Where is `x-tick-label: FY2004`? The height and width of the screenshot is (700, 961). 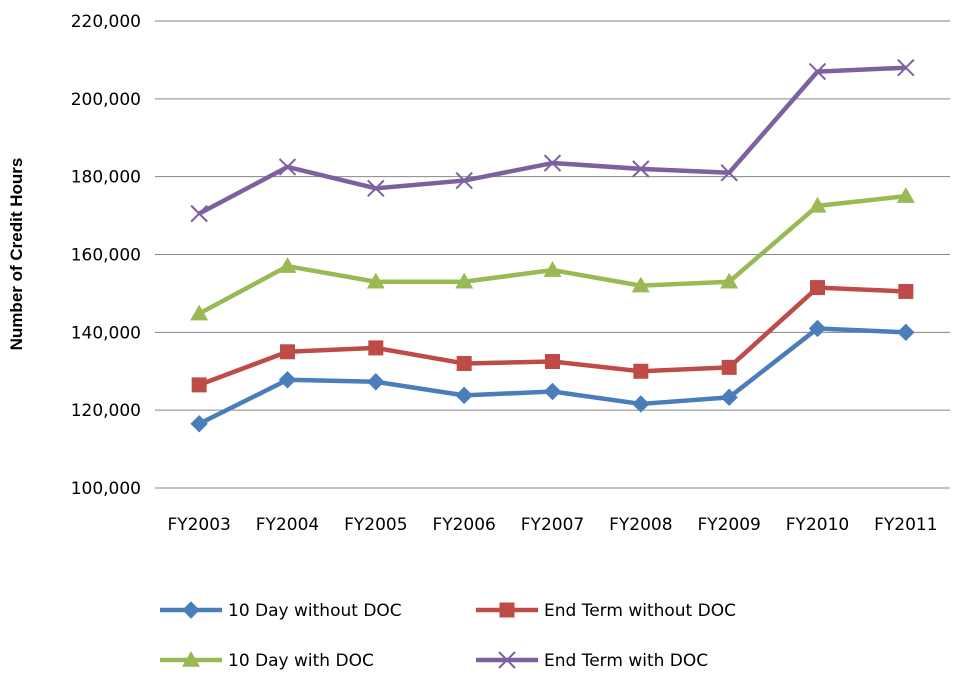 x-tick-label: FY2004 is located at coordinates (287, 525).